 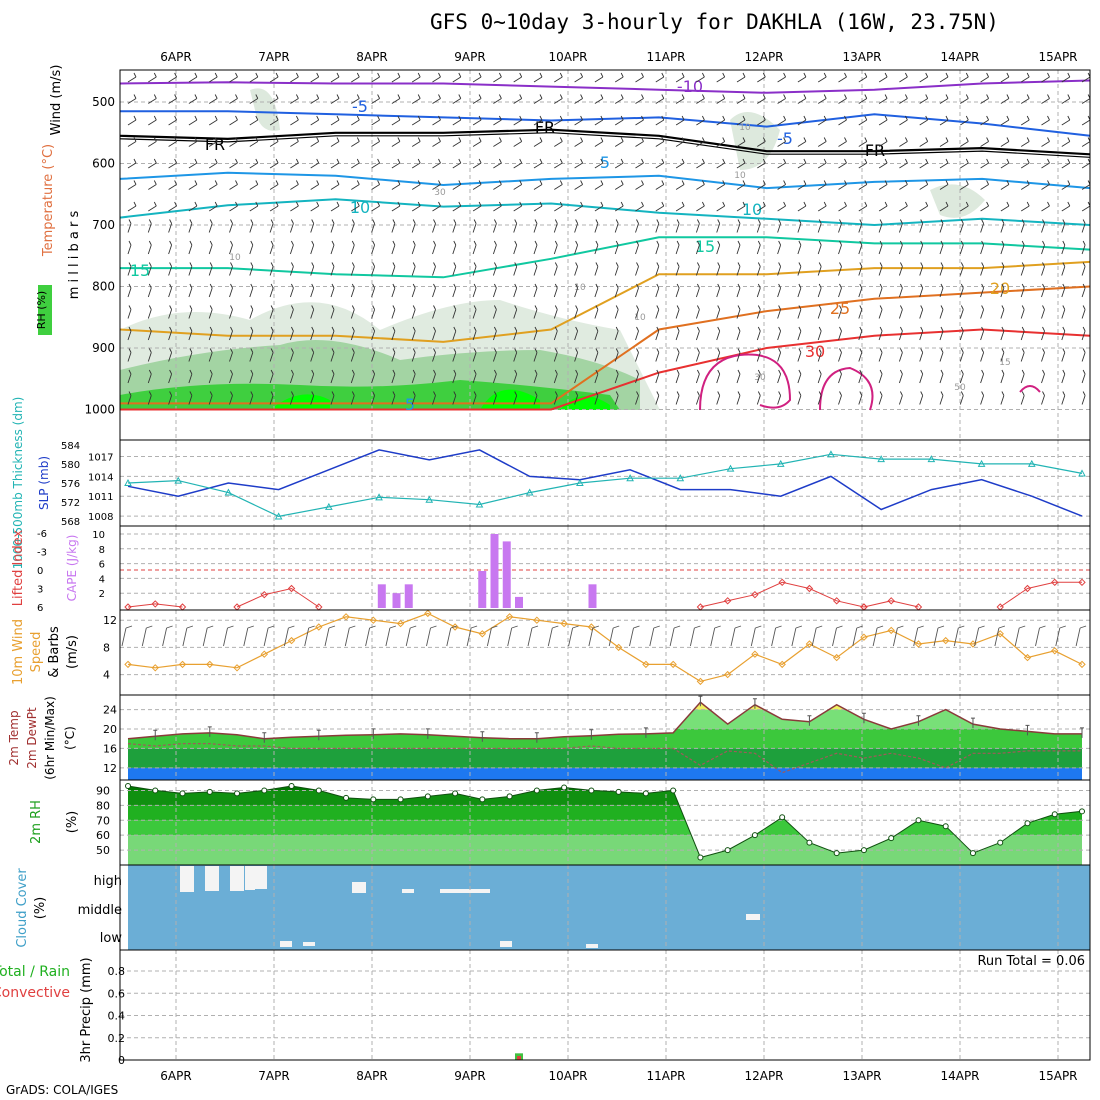 What do you see at coordinates (103, 820) in the screenshot?
I see `rh-tick-label: 70` at bounding box center [103, 820].